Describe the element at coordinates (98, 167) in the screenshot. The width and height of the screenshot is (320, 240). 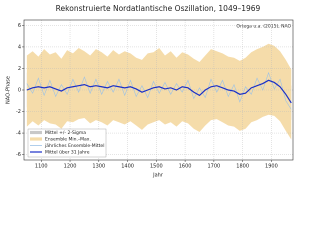
I see `x-tick-label: 1300` at that location.